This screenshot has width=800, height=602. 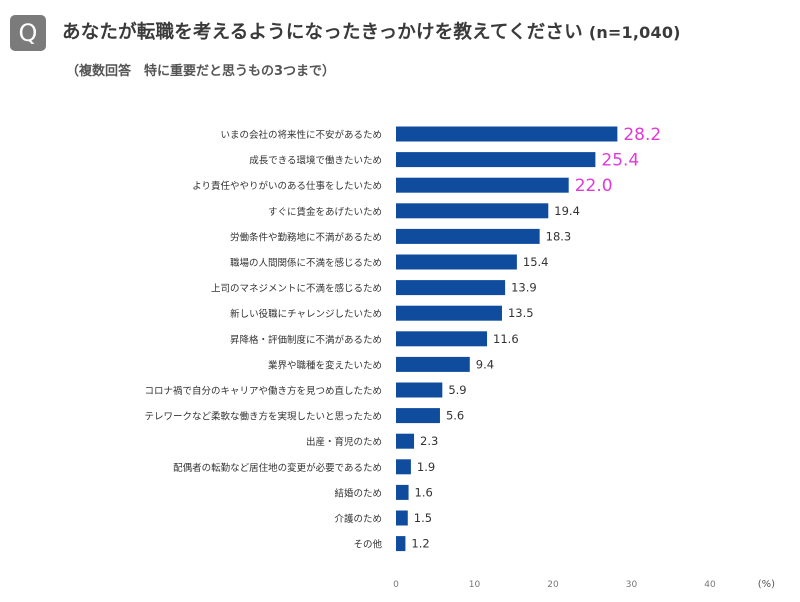 What do you see at coordinates (306, 340) in the screenshot?
I see `category-label: 昇降格・評価制度に不満があるため` at bounding box center [306, 340].